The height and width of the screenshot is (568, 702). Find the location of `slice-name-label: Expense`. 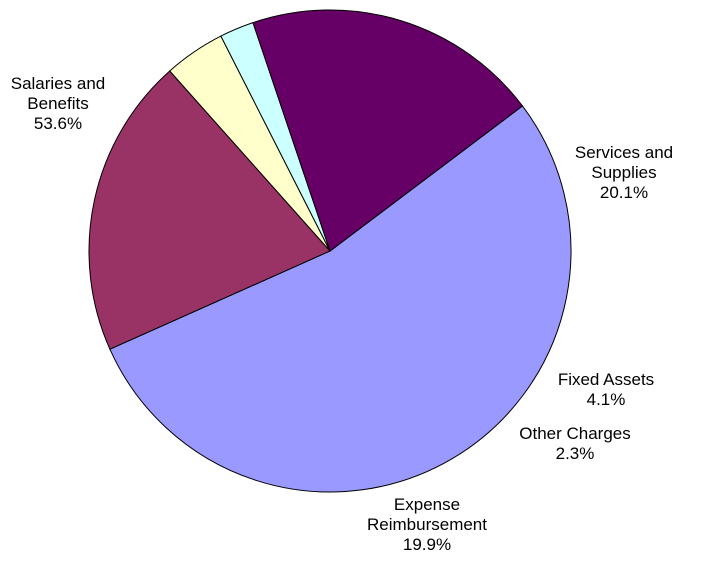

slice-name-label: Expense is located at coordinates (427, 504).